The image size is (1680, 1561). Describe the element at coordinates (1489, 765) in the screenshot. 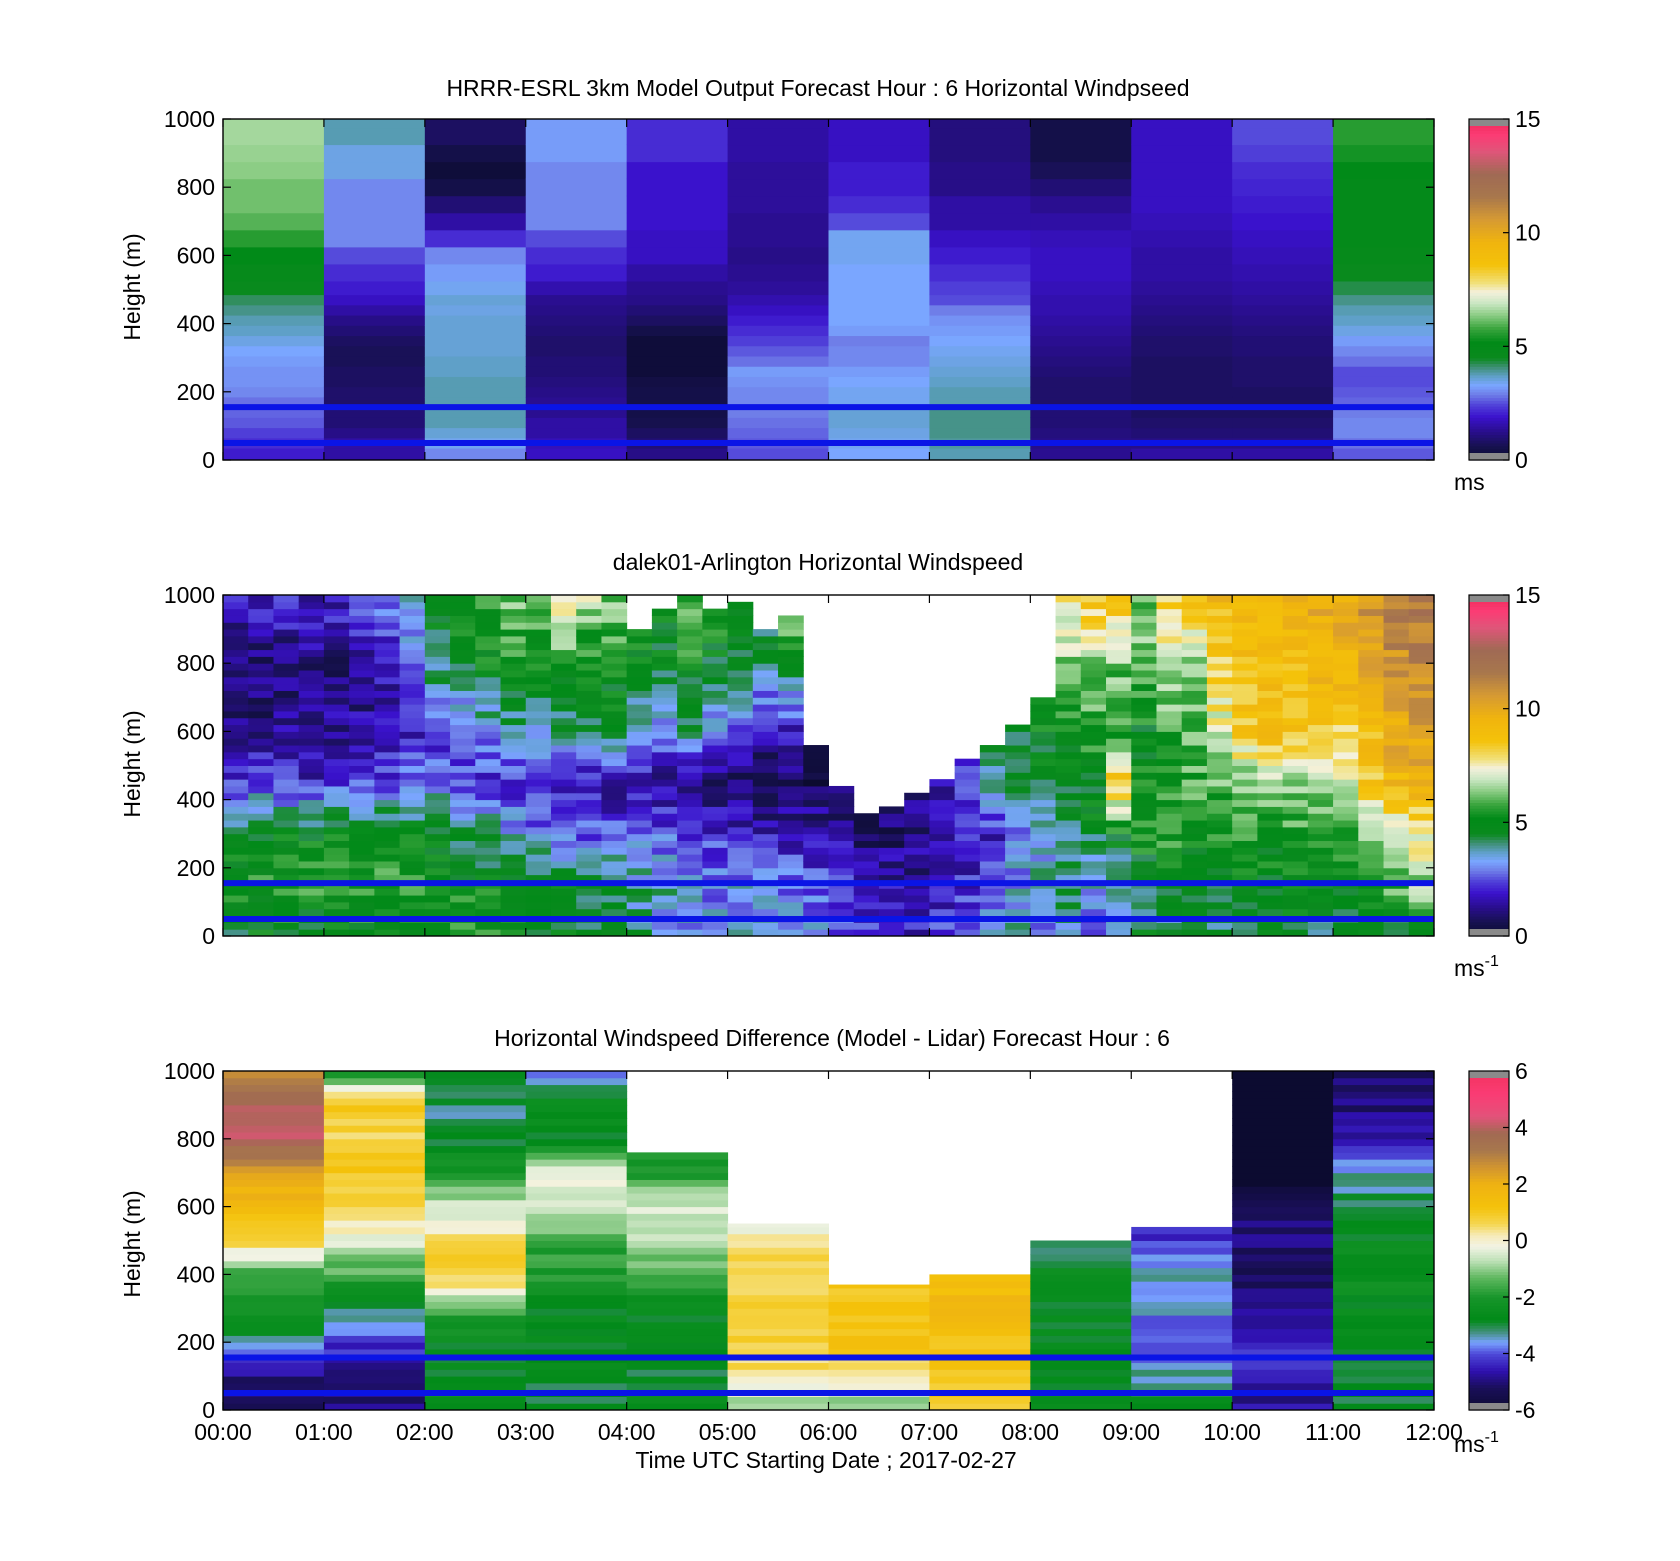

I see `colorbar-frame` at that location.